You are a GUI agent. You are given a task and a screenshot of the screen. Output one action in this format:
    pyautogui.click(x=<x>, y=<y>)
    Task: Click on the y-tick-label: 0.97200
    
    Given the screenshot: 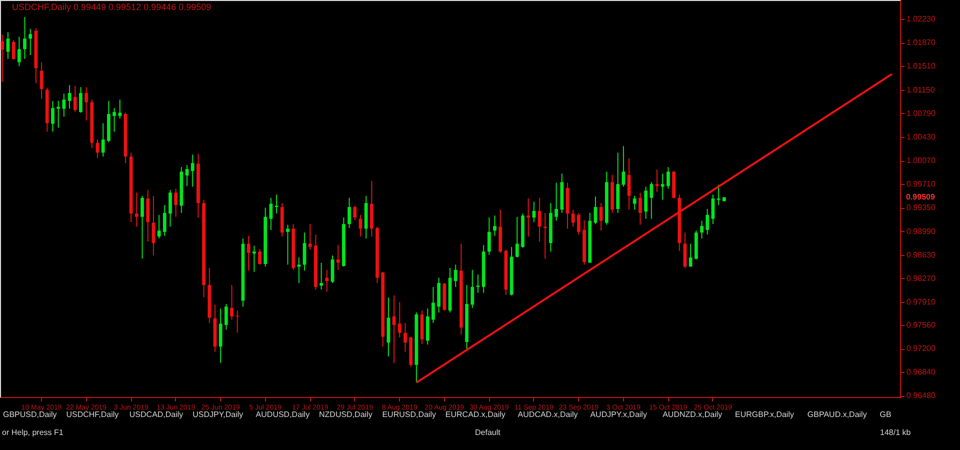 What is the action you would take?
    pyautogui.click(x=921, y=349)
    